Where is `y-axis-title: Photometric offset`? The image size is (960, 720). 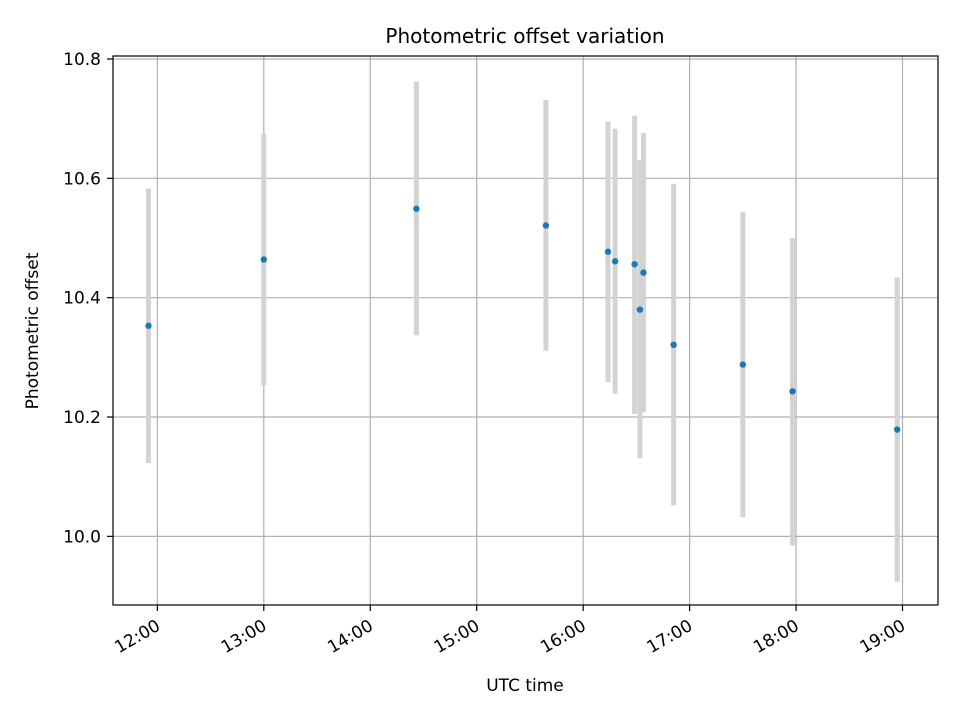 y-axis-title: Photometric offset is located at coordinates (33, 330).